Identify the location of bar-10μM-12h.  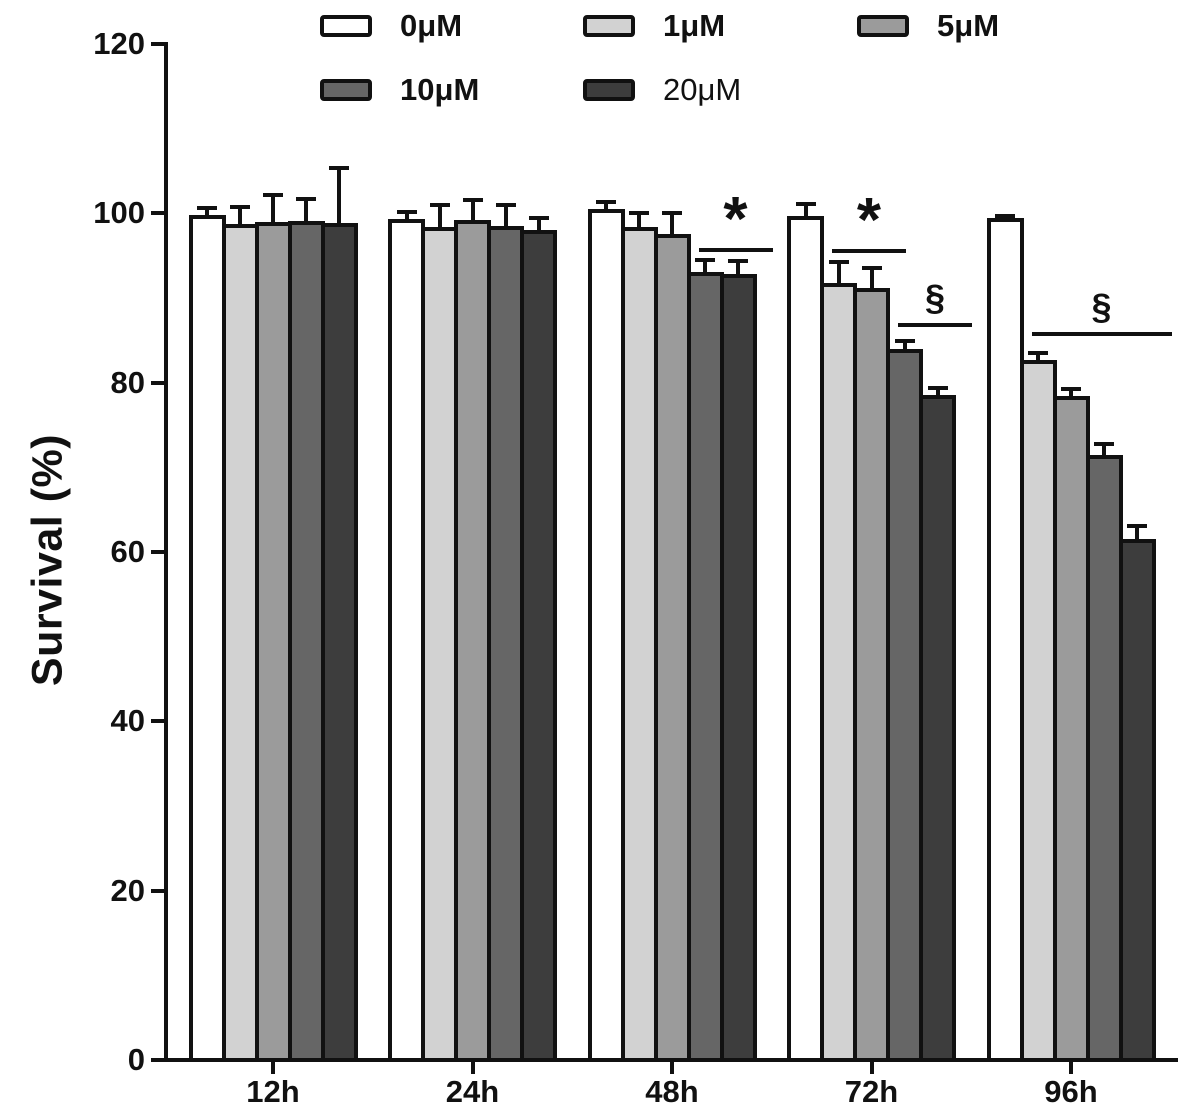
(306, 641).